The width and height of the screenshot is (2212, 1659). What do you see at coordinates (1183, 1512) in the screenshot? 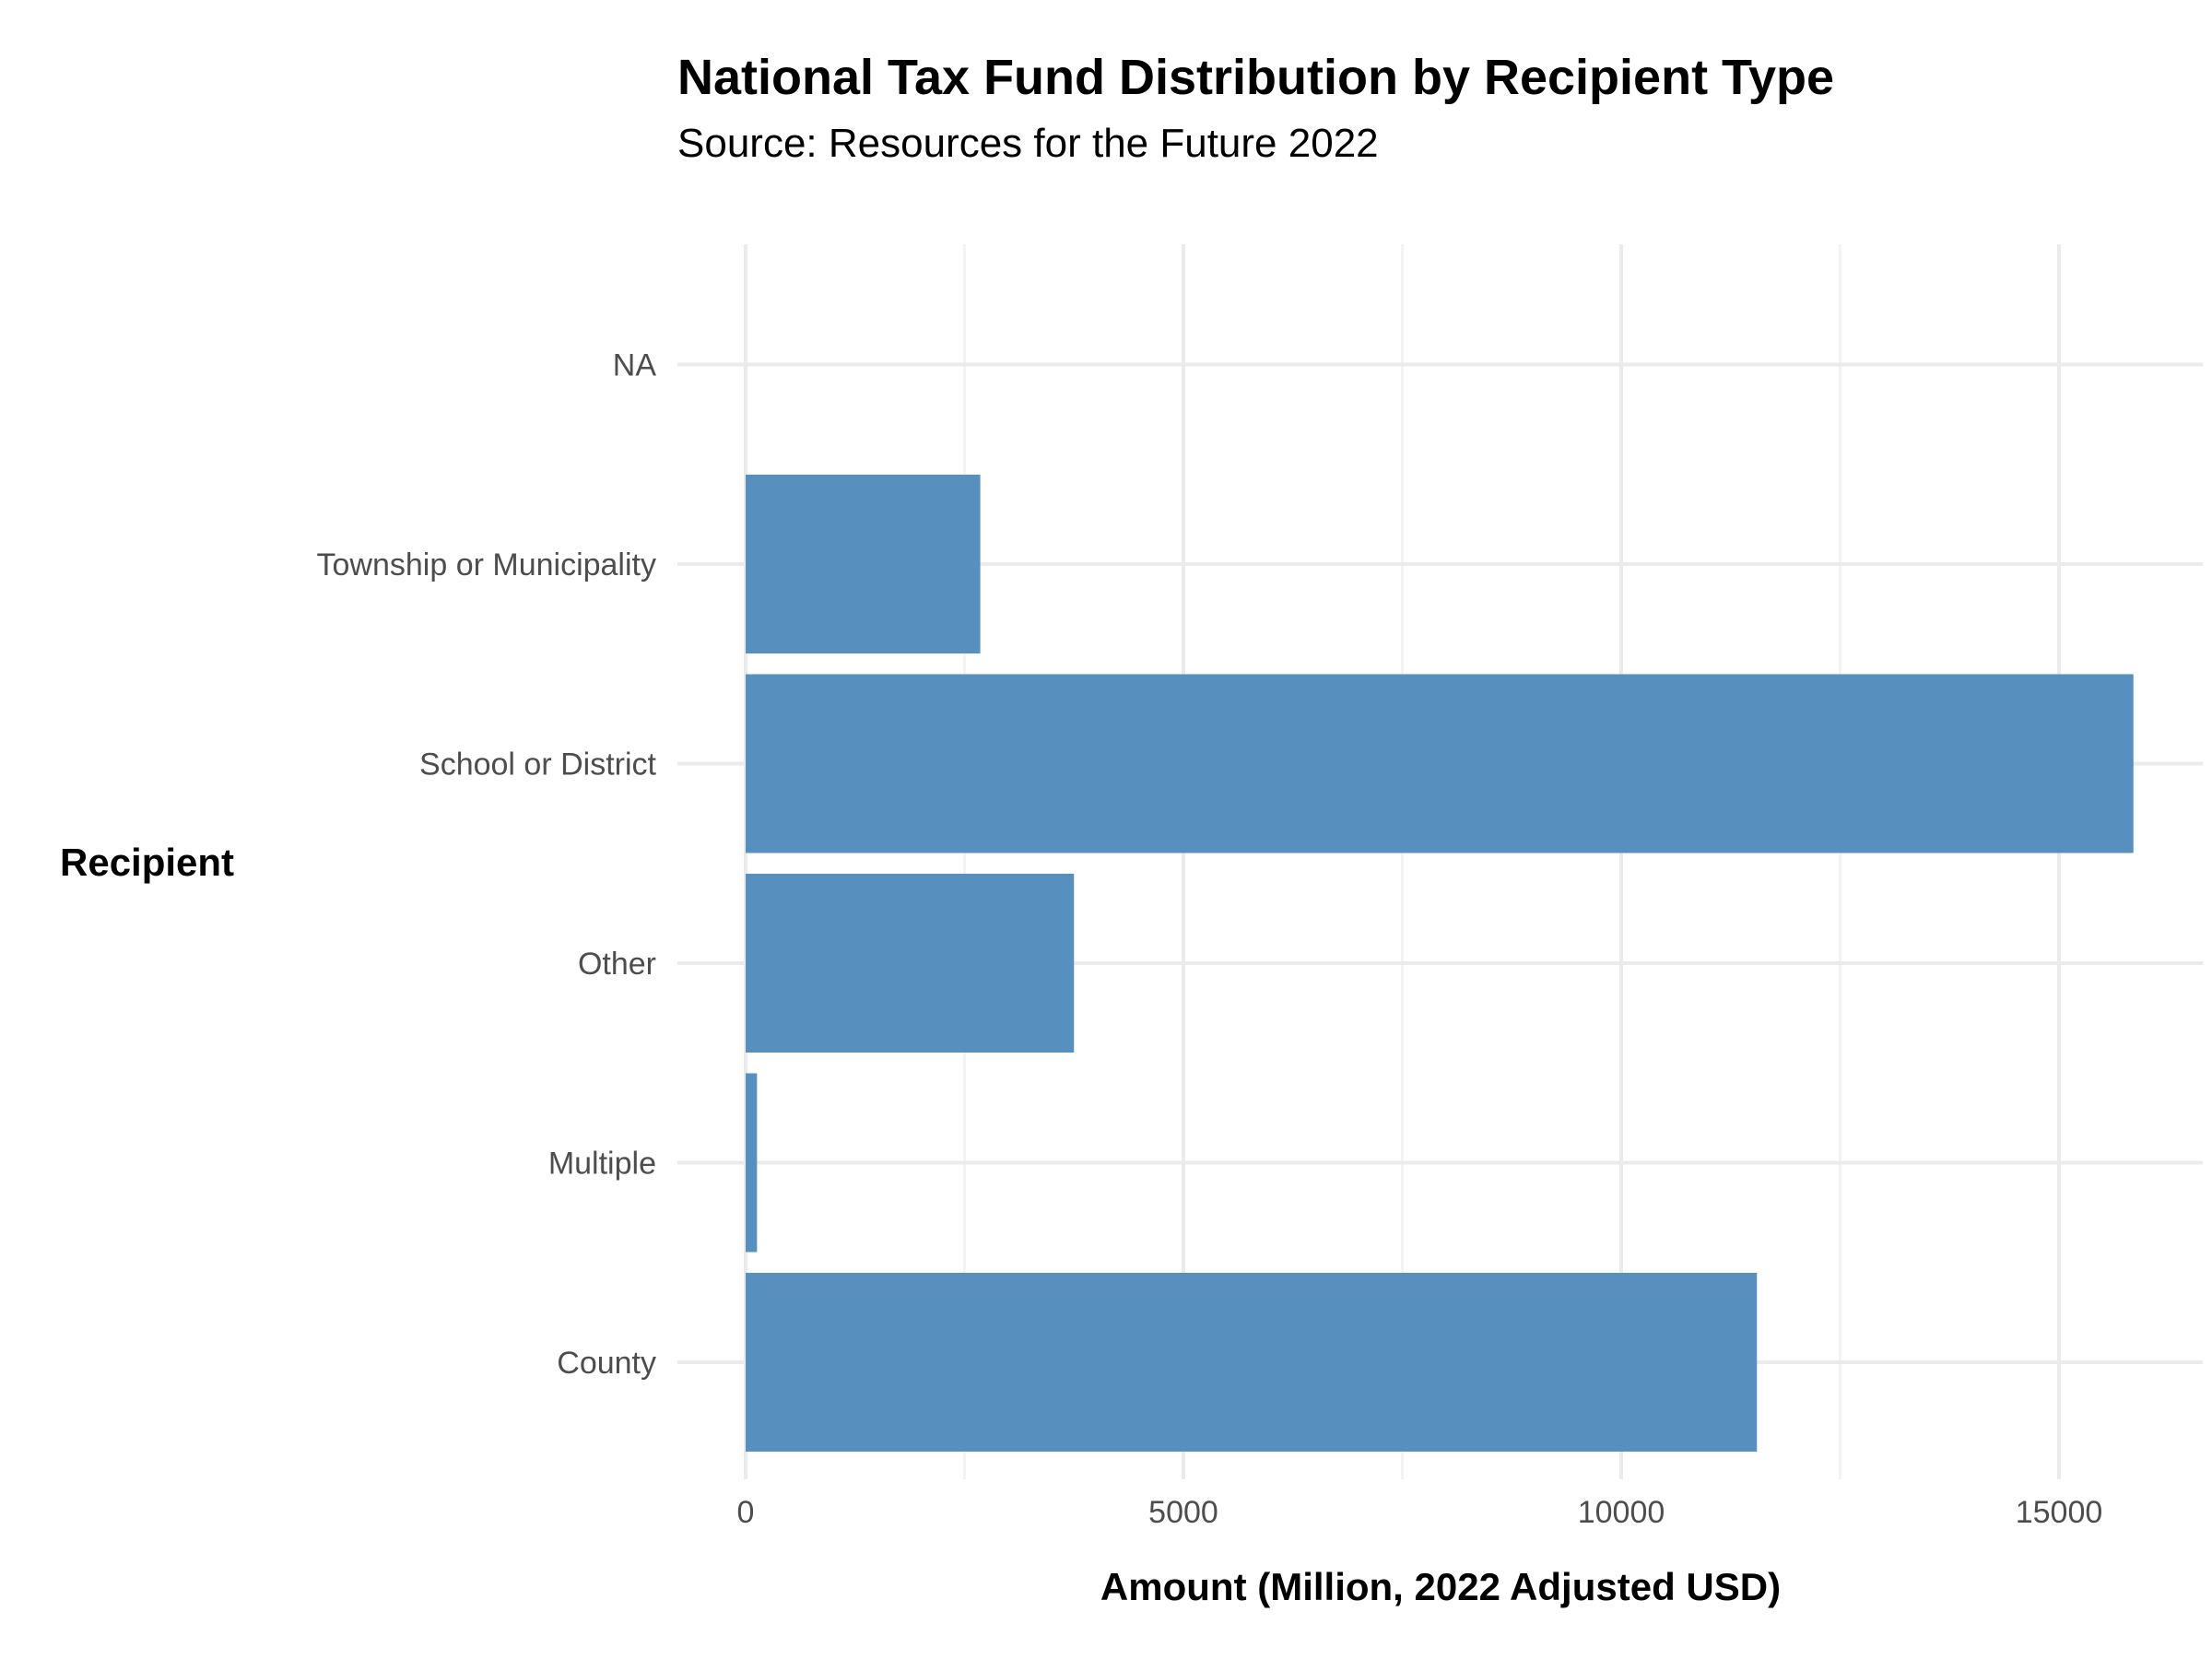
I see `x-tick-label: 5000` at bounding box center [1183, 1512].